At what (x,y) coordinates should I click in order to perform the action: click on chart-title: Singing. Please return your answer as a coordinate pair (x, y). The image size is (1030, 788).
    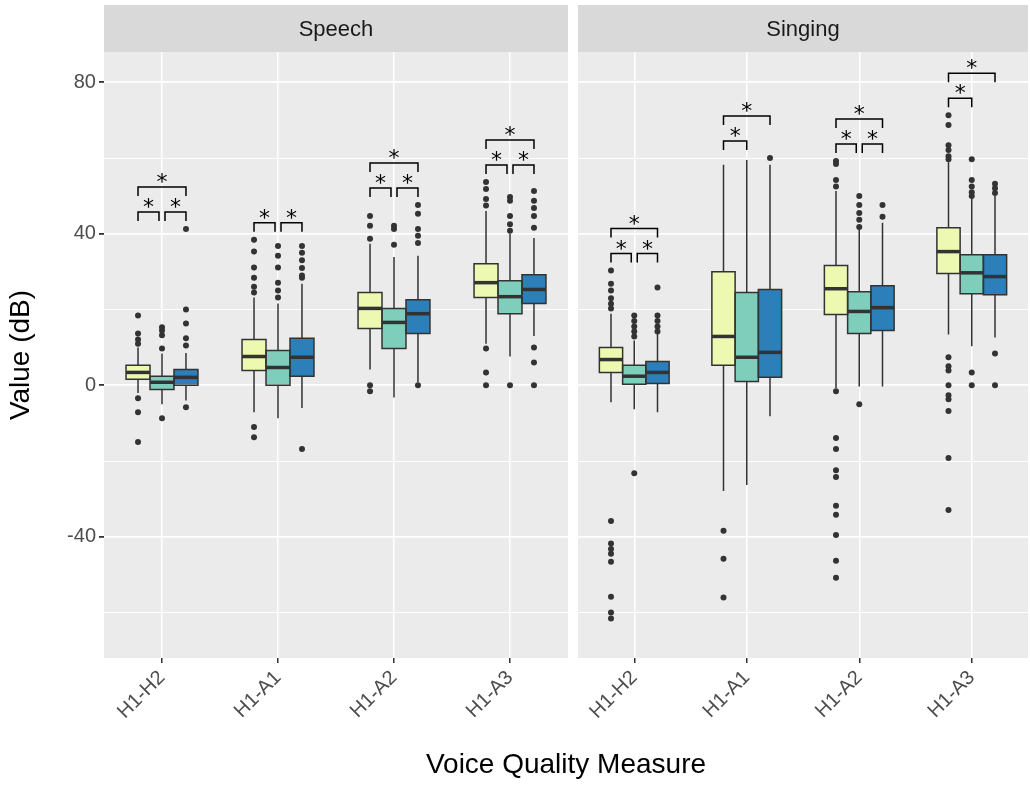
    Looking at the image, I should click on (803, 28).